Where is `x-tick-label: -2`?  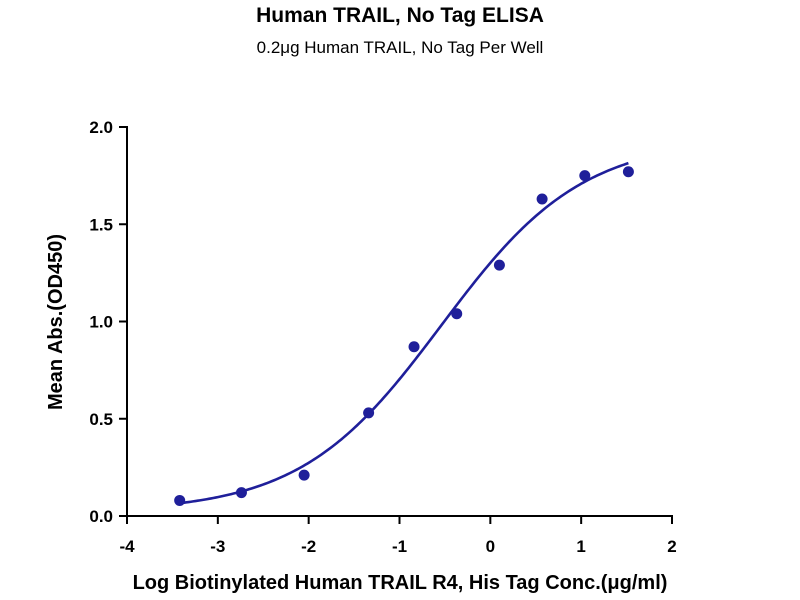
x-tick-label: -2 is located at coordinates (308, 546).